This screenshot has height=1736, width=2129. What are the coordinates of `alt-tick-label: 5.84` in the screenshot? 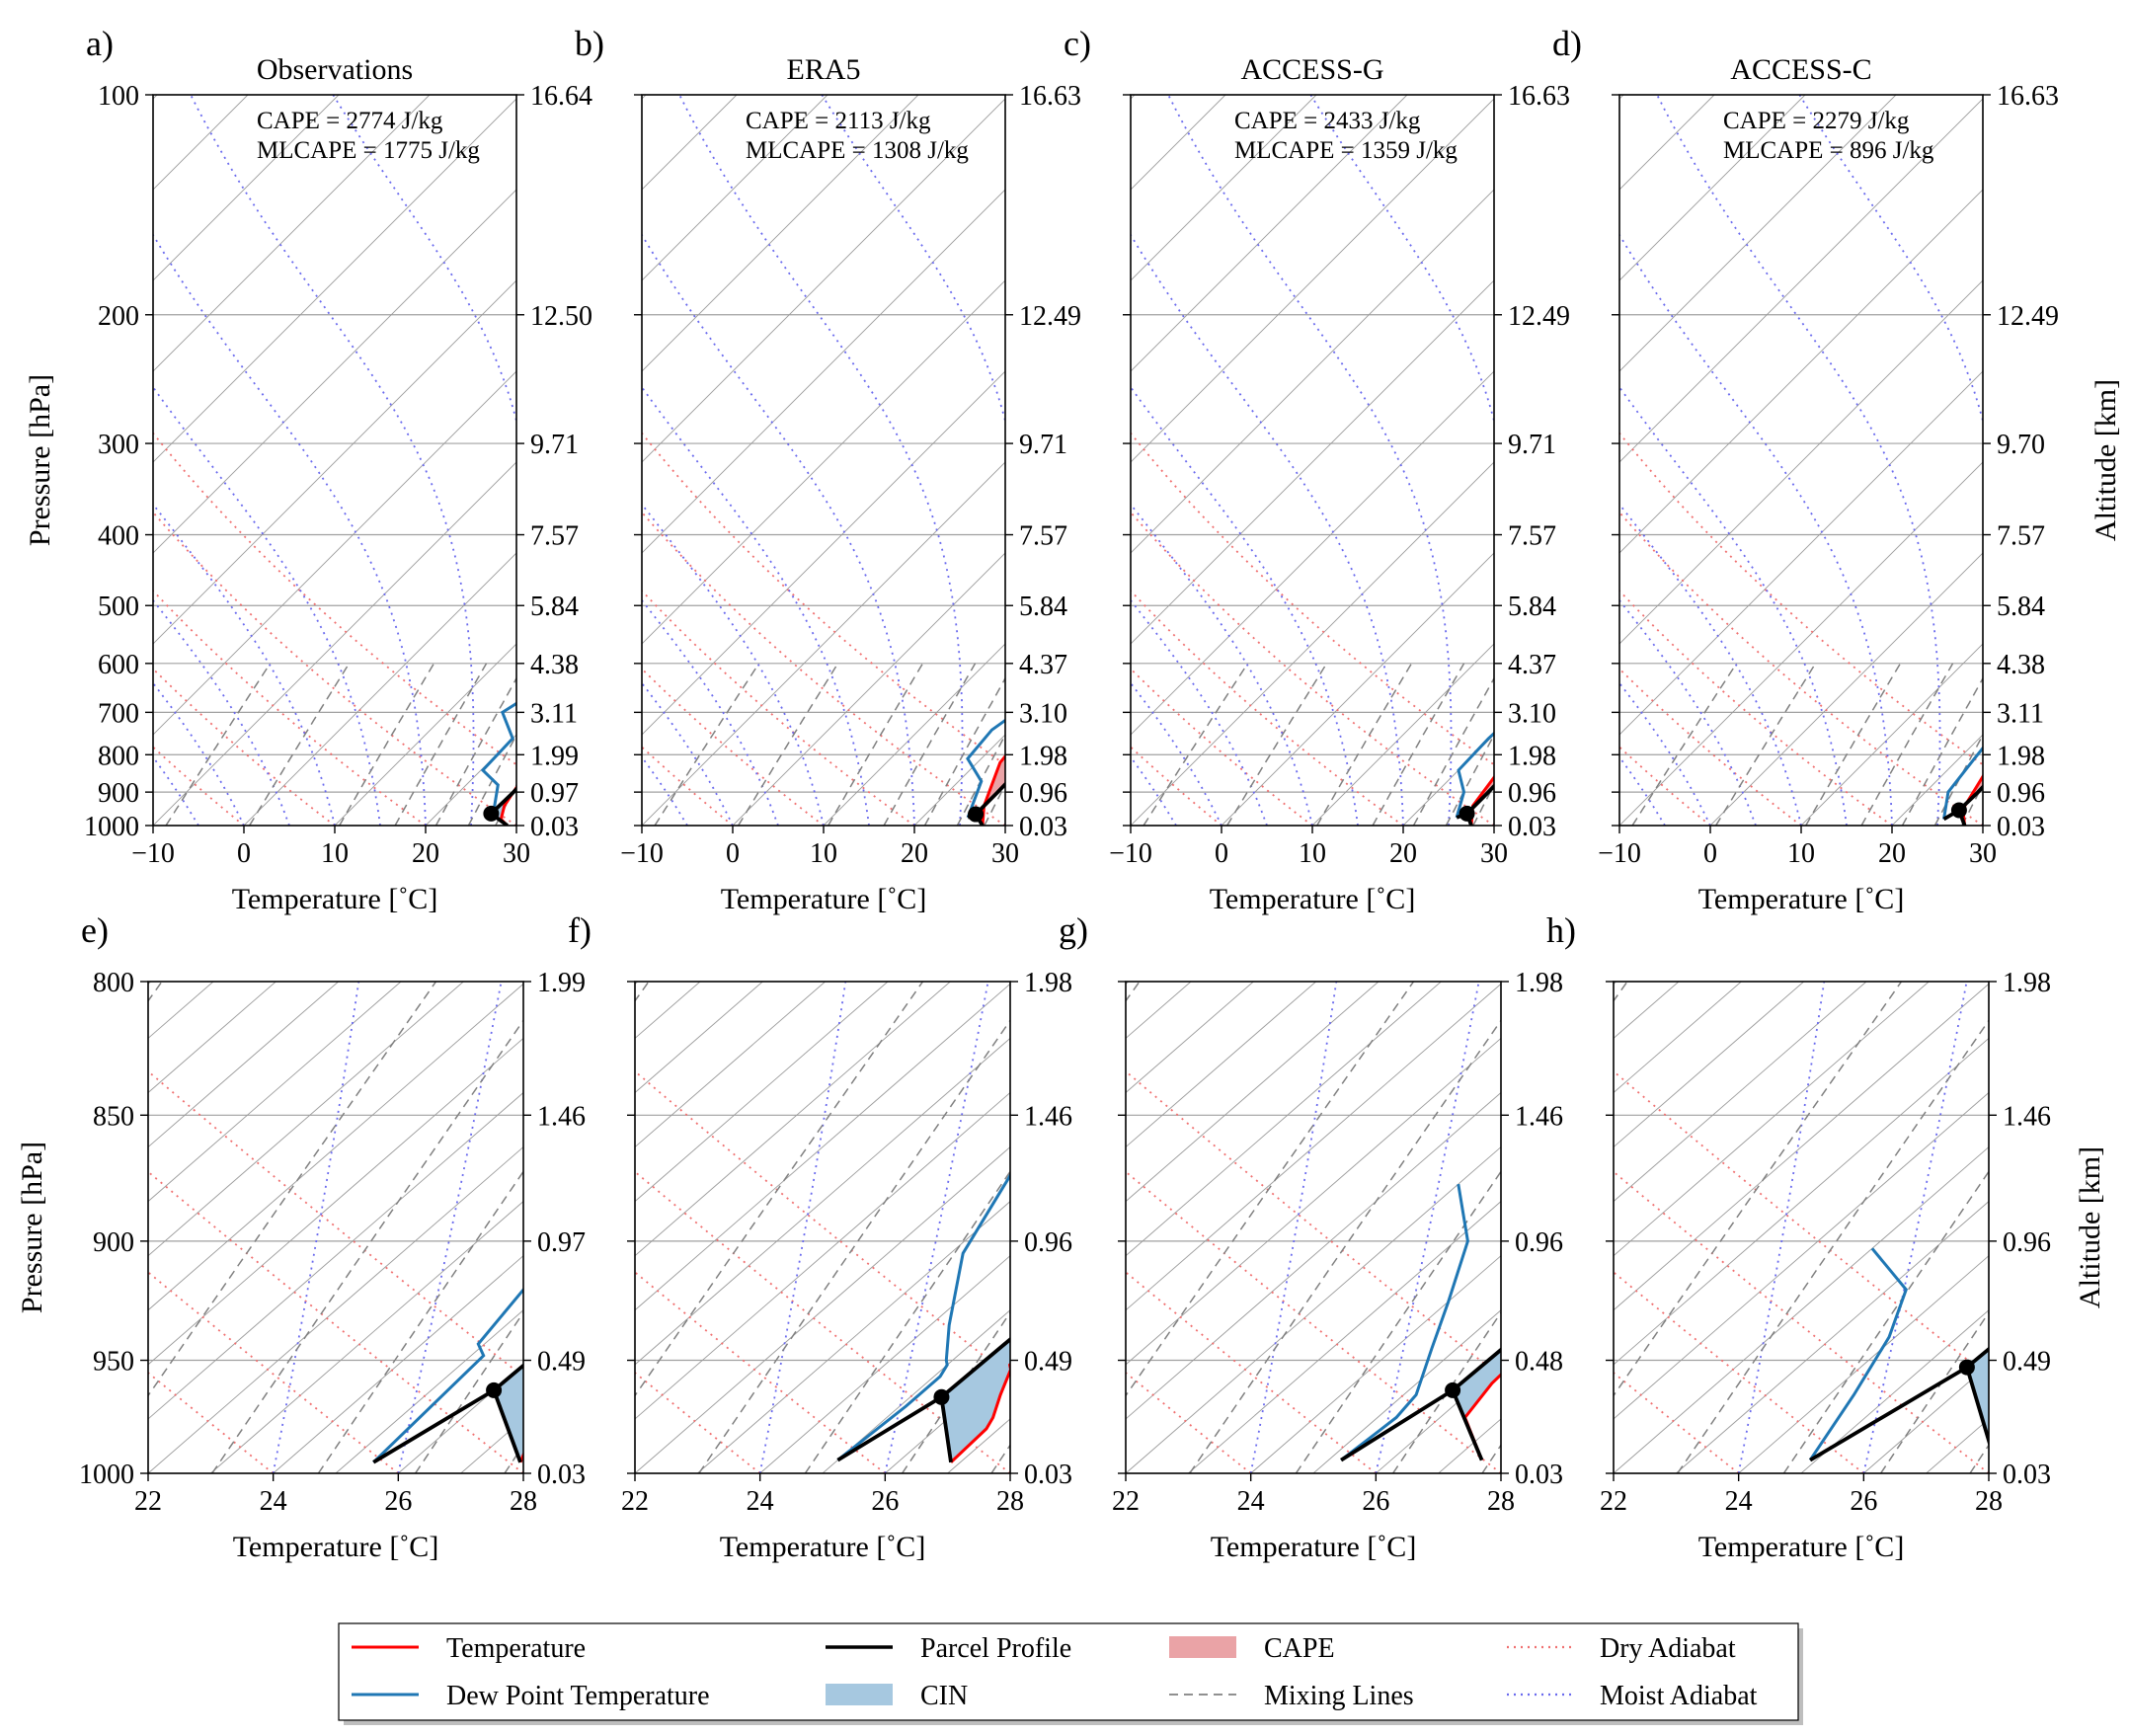 It's located at (2021, 607).